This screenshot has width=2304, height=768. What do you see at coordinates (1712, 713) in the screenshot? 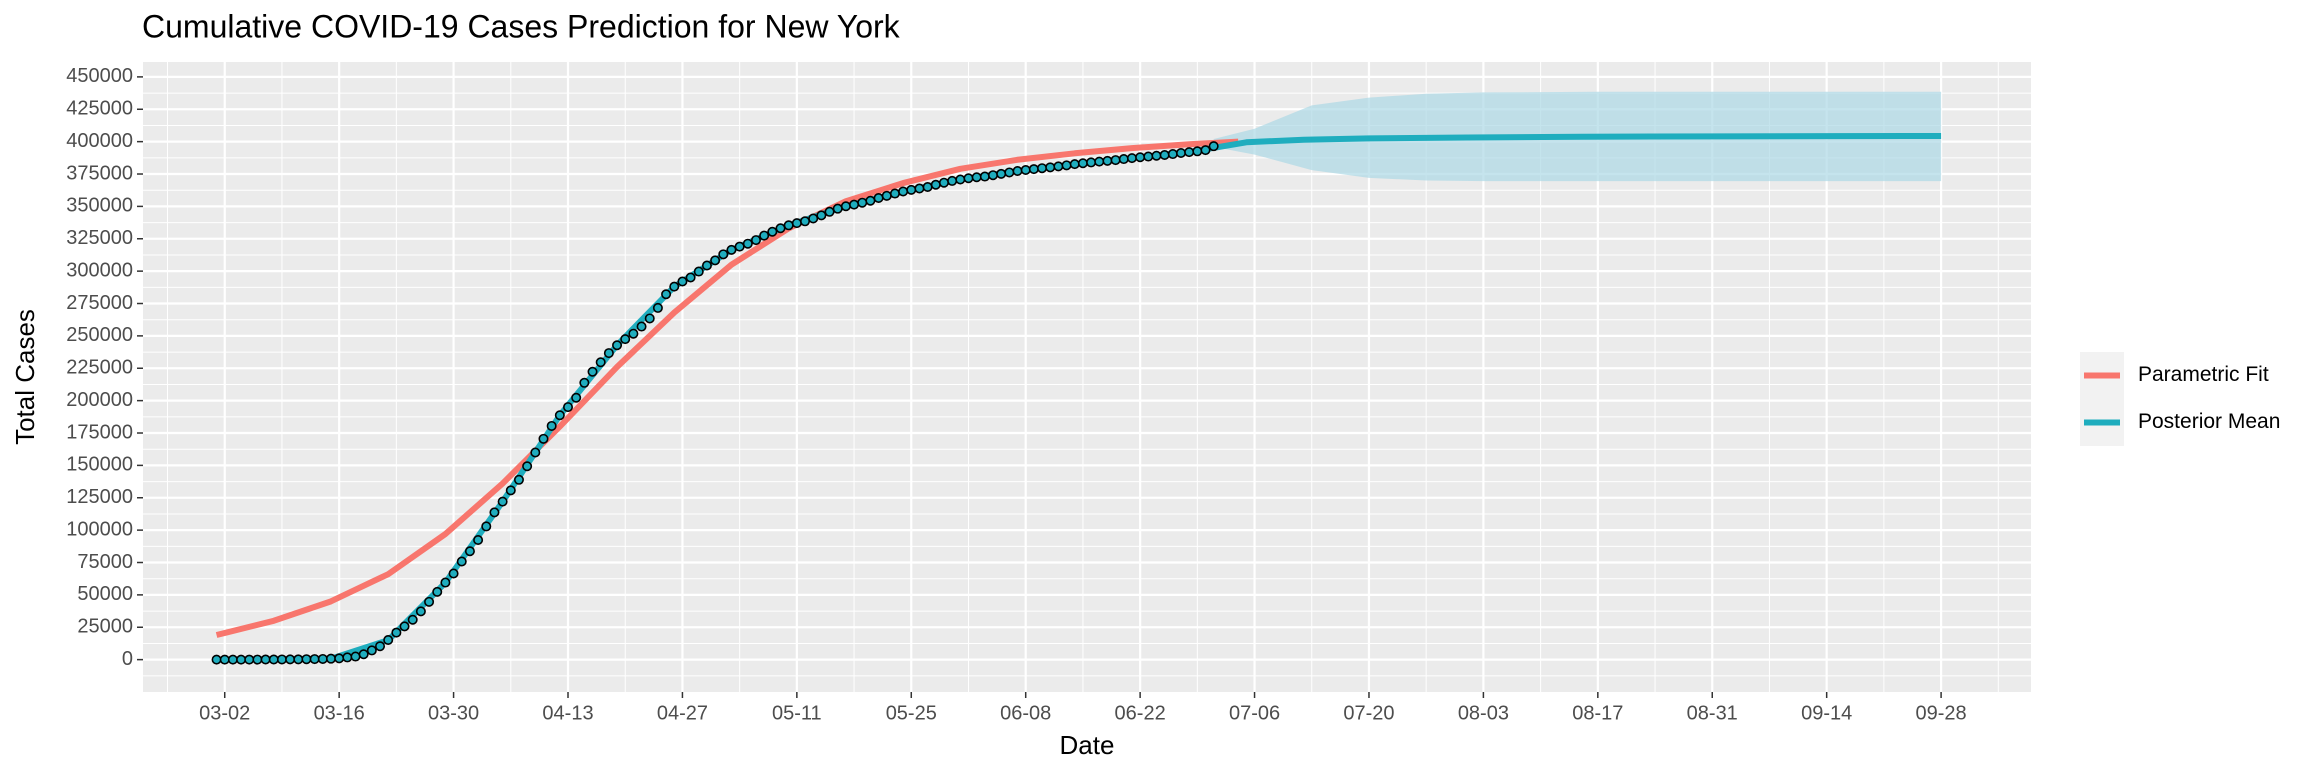
I see `x-tick-label: 08-31` at bounding box center [1712, 713].